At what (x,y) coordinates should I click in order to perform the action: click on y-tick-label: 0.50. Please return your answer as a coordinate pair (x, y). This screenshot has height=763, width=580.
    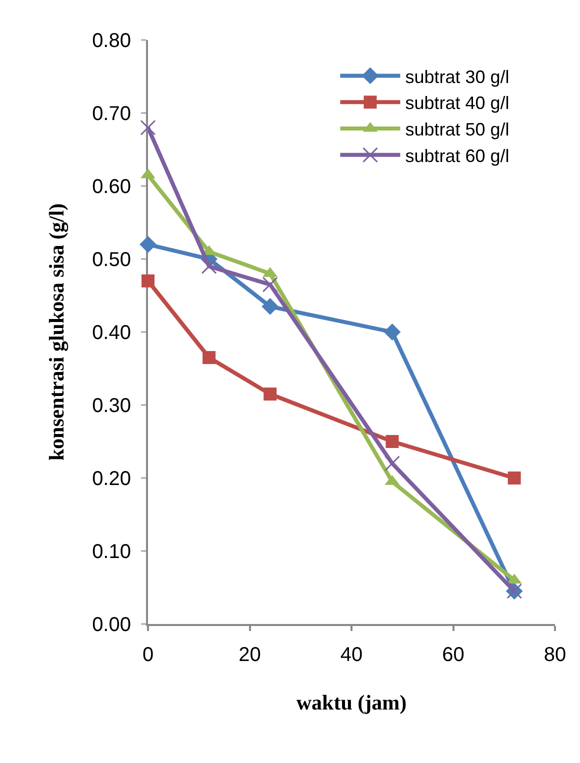
    Looking at the image, I should click on (111, 260).